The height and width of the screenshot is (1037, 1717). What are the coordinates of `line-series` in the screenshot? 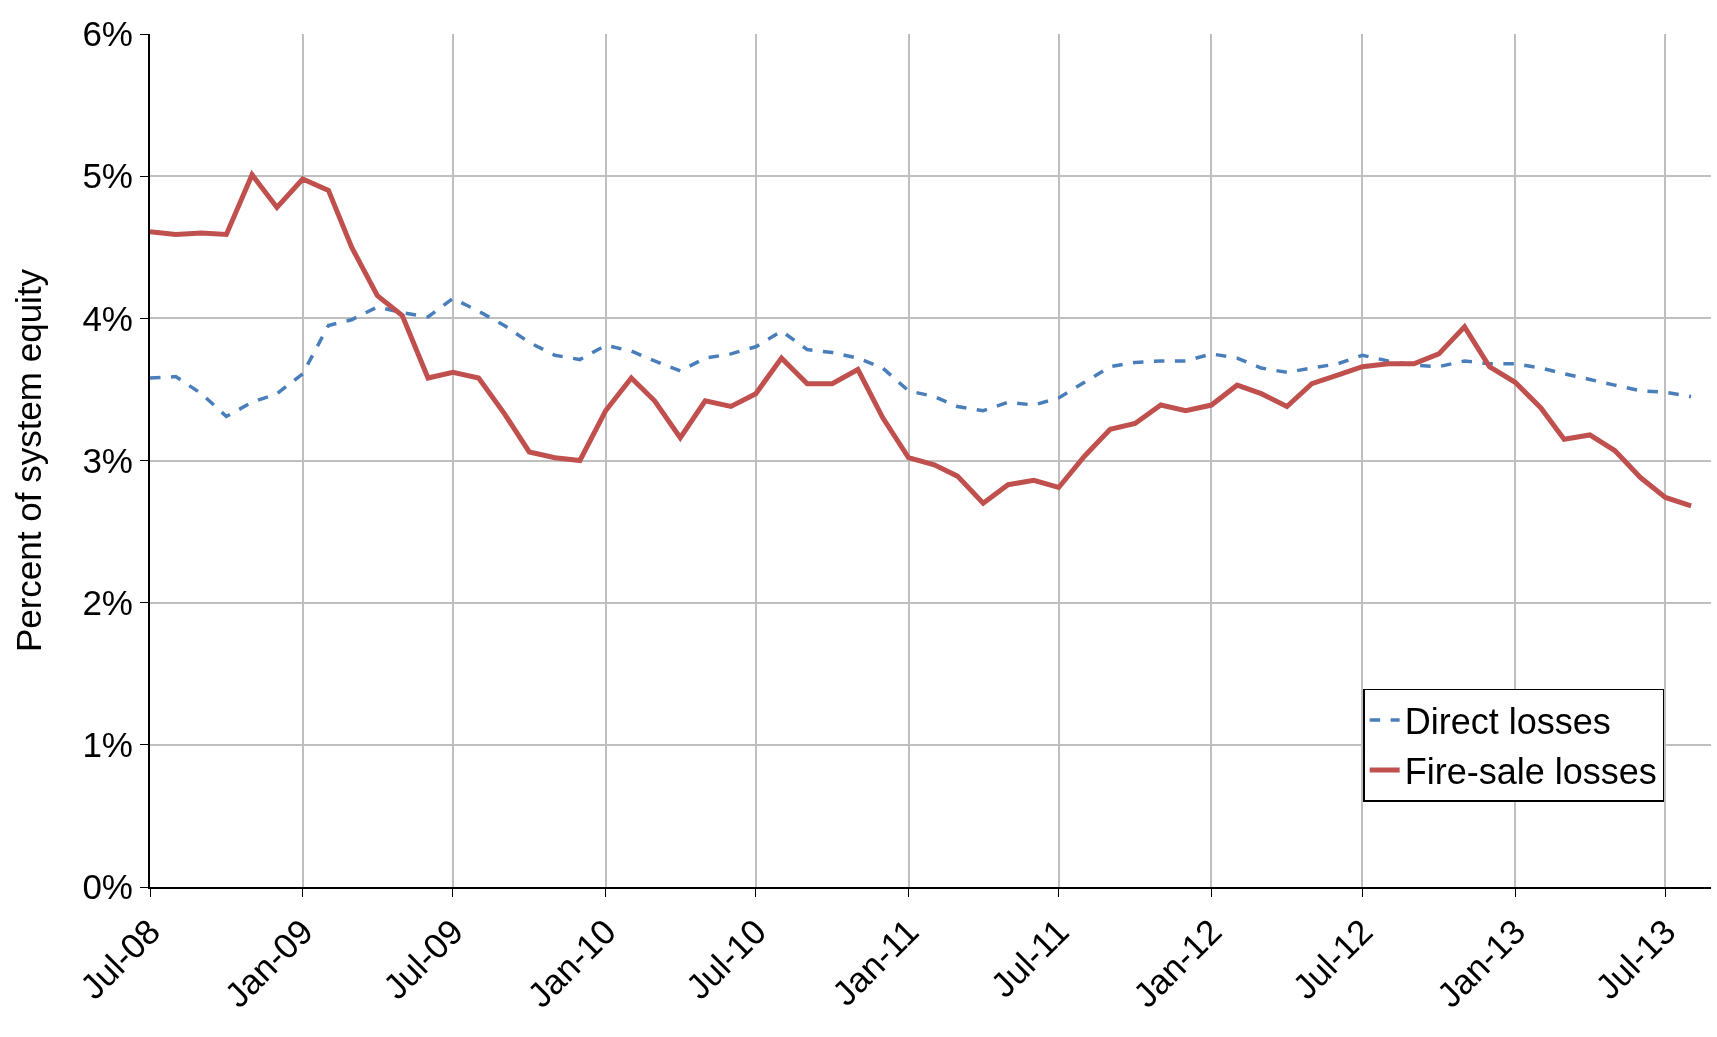 It's located at (921, 357).